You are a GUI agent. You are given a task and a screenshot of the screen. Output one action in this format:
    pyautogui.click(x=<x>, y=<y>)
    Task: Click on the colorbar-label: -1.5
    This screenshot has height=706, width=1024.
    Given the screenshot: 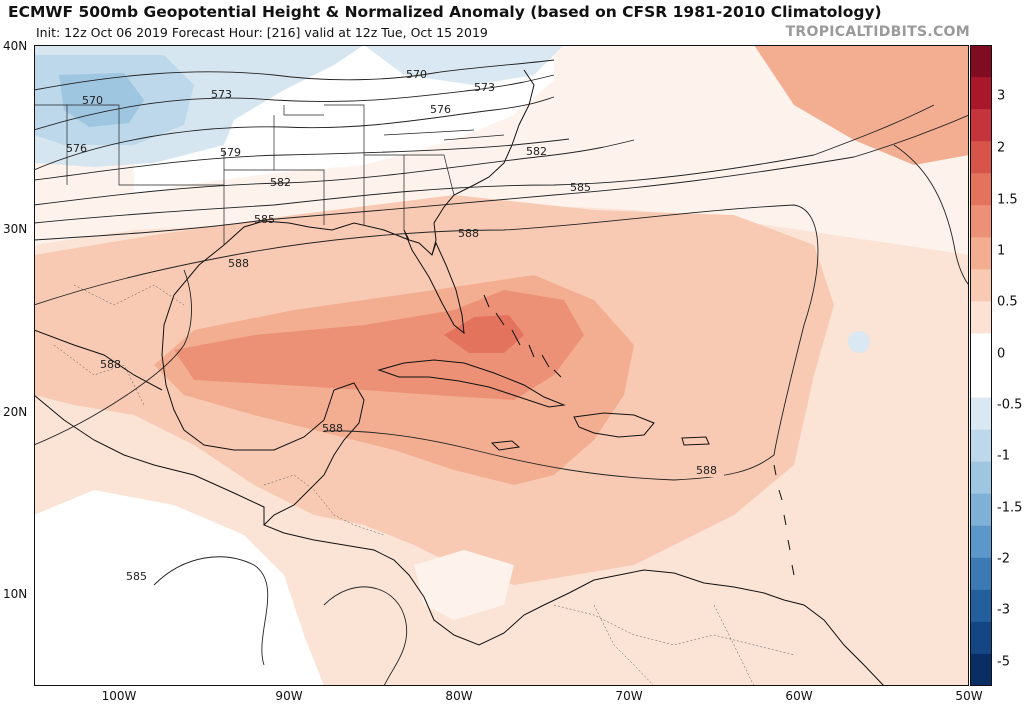 What is the action you would take?
    pyautogui.click(x=1010, y=508)
    